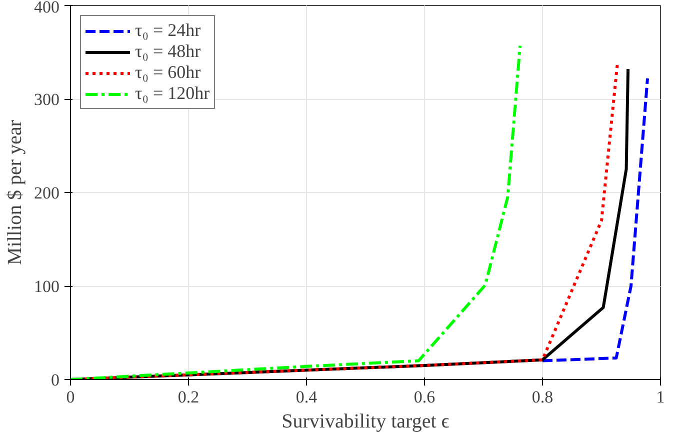 The width and height of the screenshot is (680, 435). What do you see at coordinates (168, 30) in the screenshot?
I see `legend-label: τ₀ = 24hr` at bounding box center [168, 30].